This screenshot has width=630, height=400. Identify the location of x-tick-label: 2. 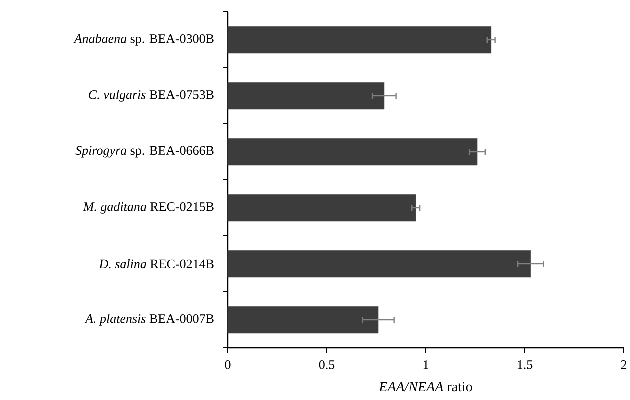
(624, 365).